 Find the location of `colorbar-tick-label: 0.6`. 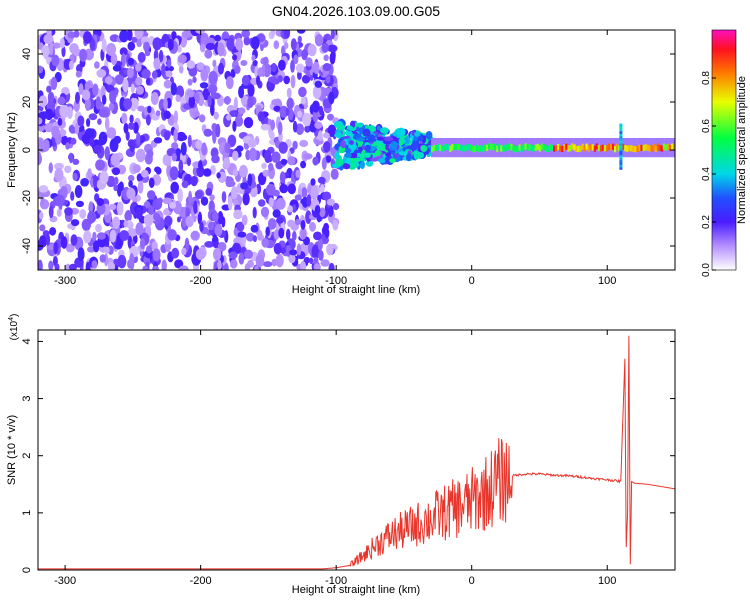

colorbar-tick-label: 0.6 is located at coordinates (706, 126).